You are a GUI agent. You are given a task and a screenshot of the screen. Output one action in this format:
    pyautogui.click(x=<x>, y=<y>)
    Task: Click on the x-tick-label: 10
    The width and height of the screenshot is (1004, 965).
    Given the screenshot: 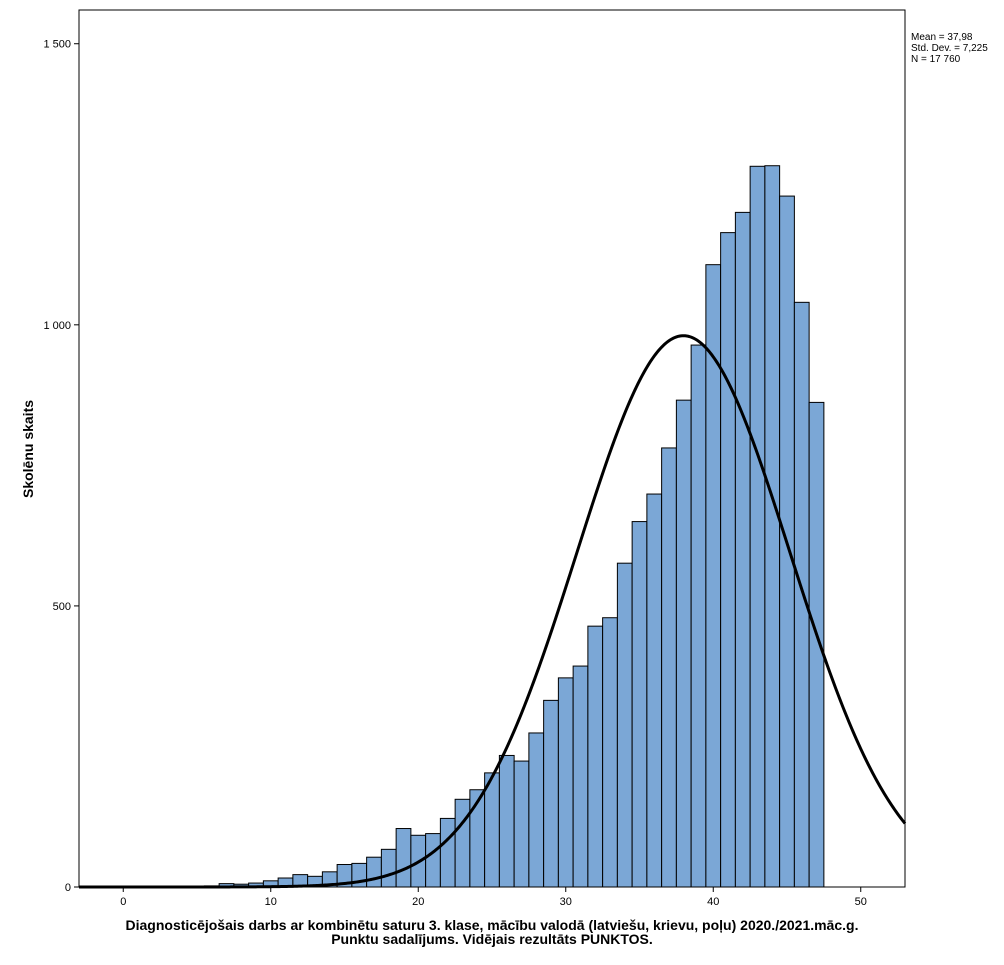 What is the action you would take?
    pyautogui.click(x=271, y=902)
    